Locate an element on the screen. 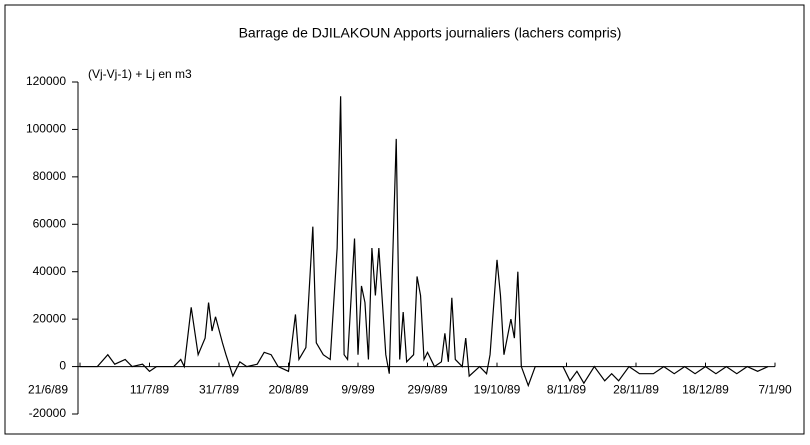 Image resolution: width=810 pixels, height=445 pixels. x-tick-label: 20/8/89 is located at coordinates (288, 390).